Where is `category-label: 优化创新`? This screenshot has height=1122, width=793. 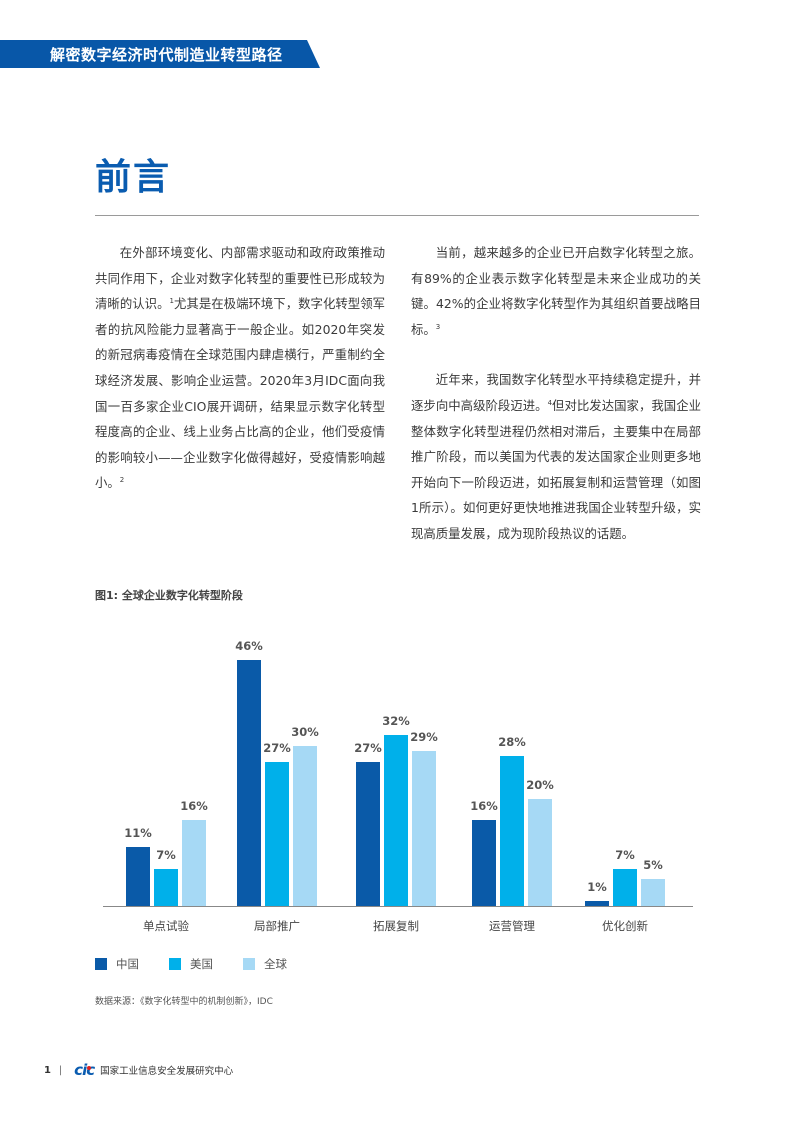
category-label: 优化创新 is located at coordinates (625, 926).